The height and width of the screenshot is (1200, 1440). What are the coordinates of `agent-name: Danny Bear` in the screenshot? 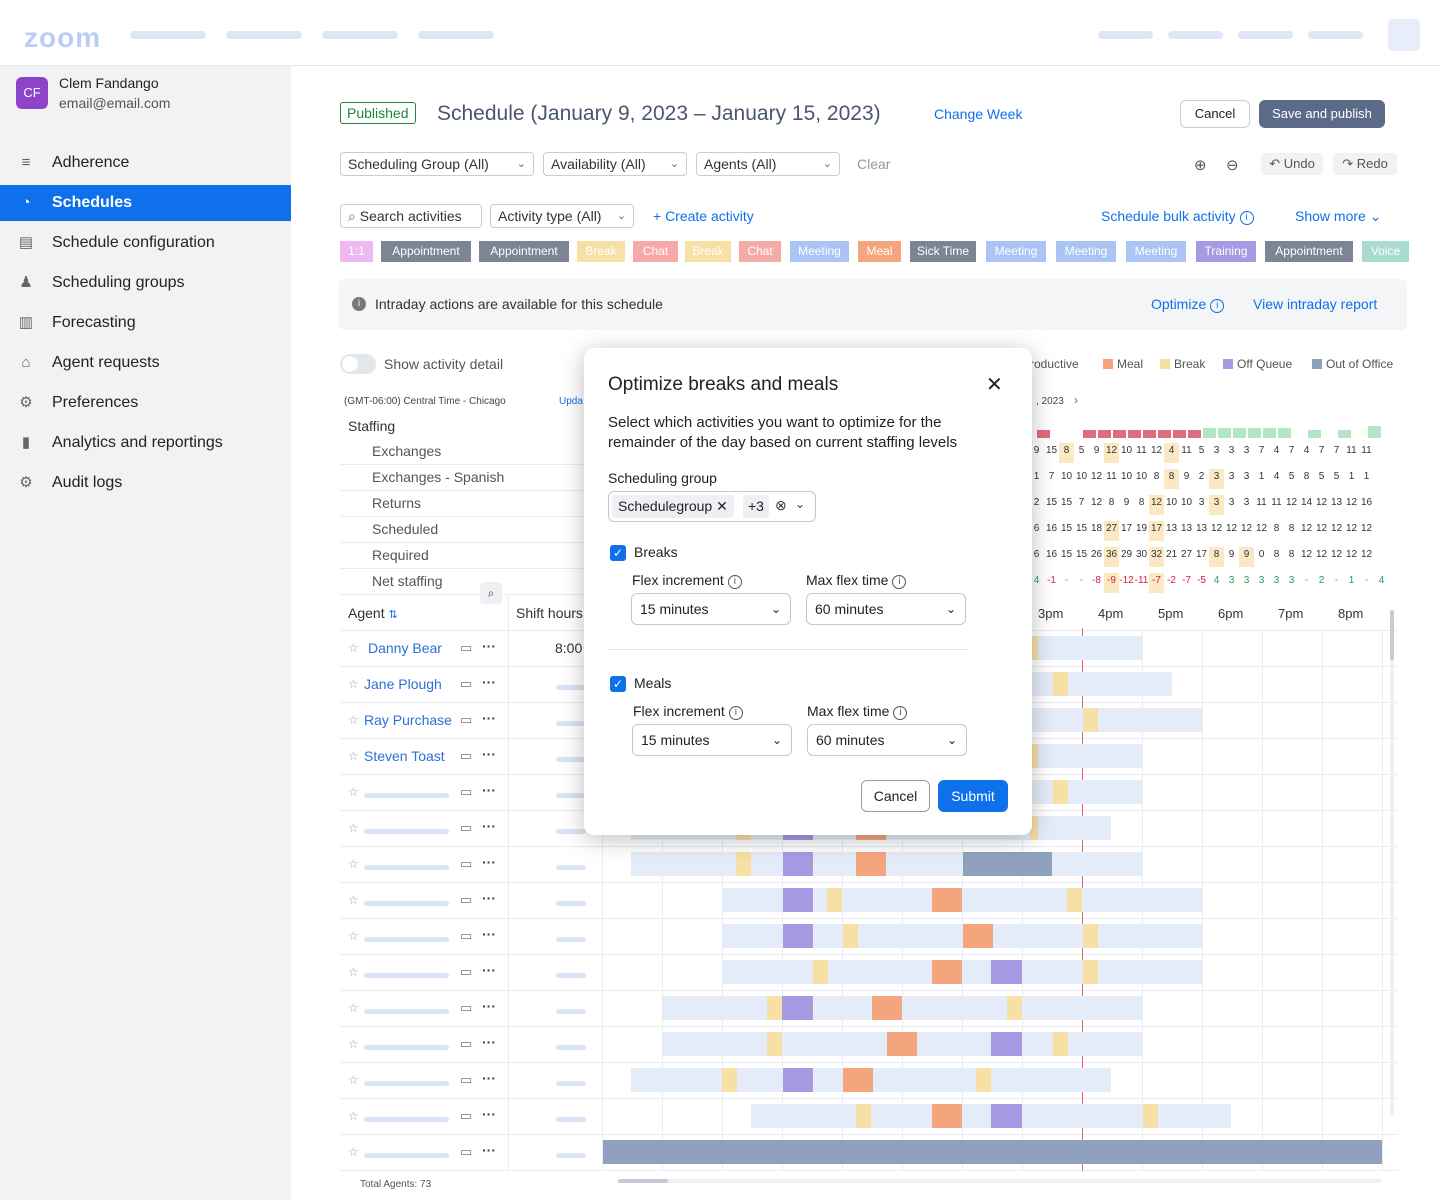 It's located at (405, 648).